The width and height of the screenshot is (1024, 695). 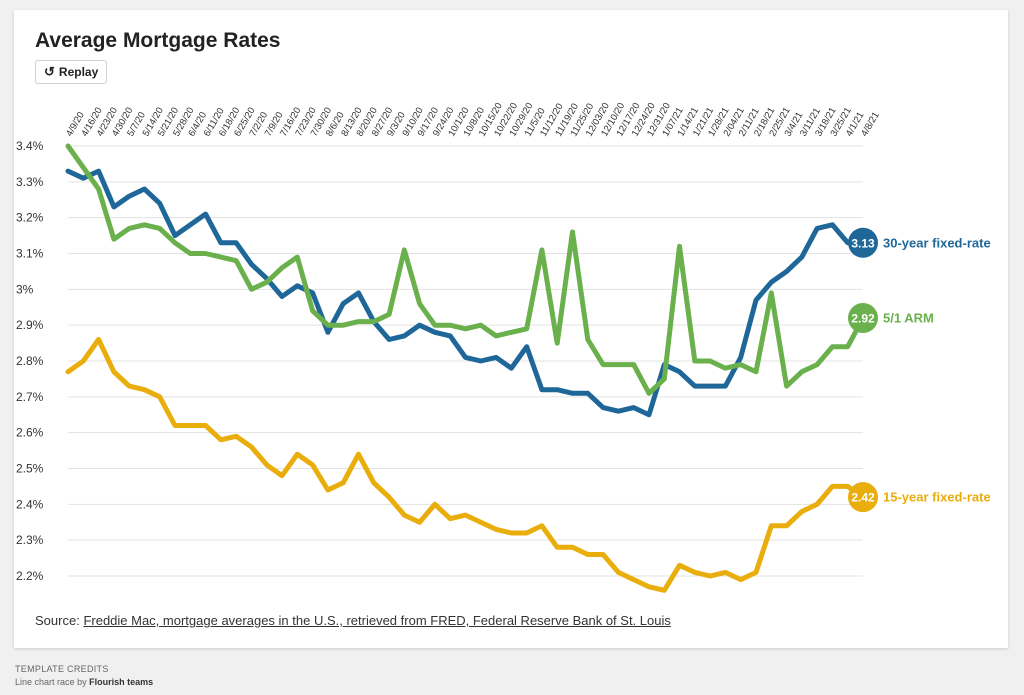 I want to click on replay-button: ↺ Replay, so click(x=71, y=72).